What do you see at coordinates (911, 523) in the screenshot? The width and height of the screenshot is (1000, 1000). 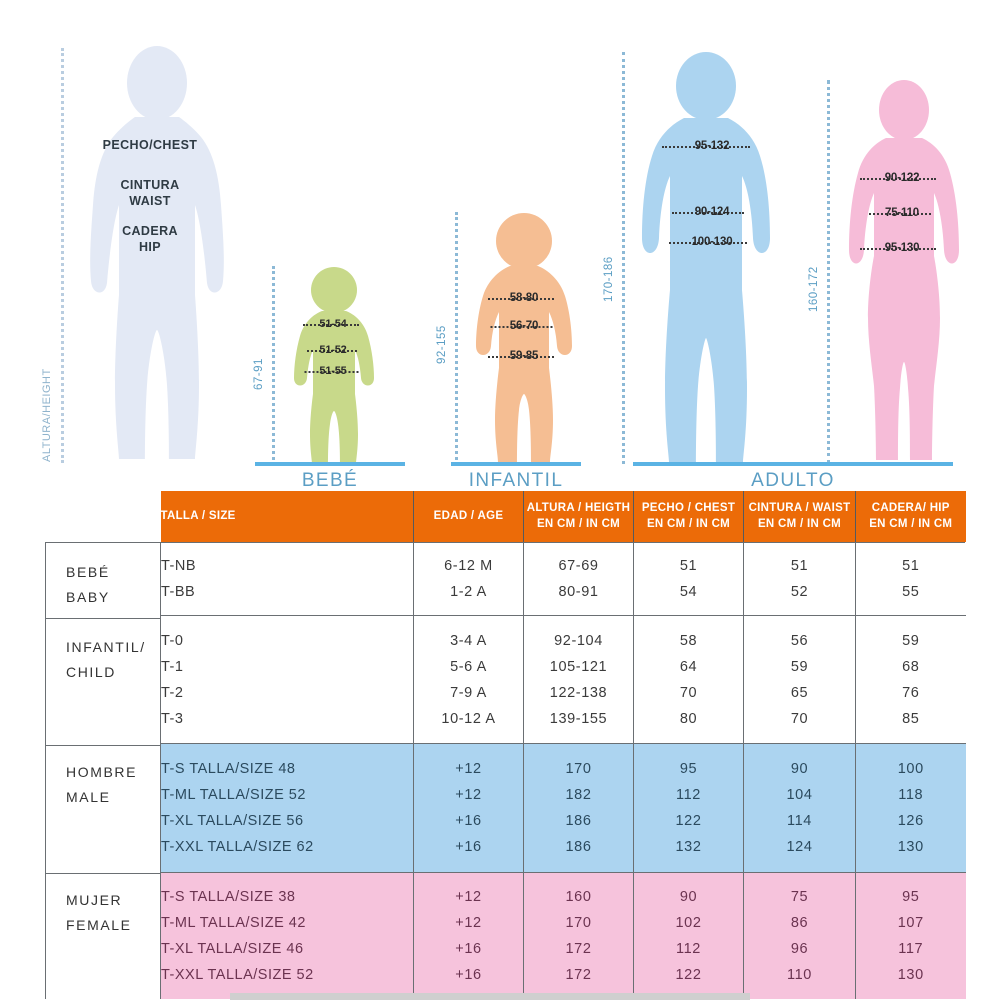 I see `header-cadera-sub: EN CM / IN CM` at bounding box center [911, 523].